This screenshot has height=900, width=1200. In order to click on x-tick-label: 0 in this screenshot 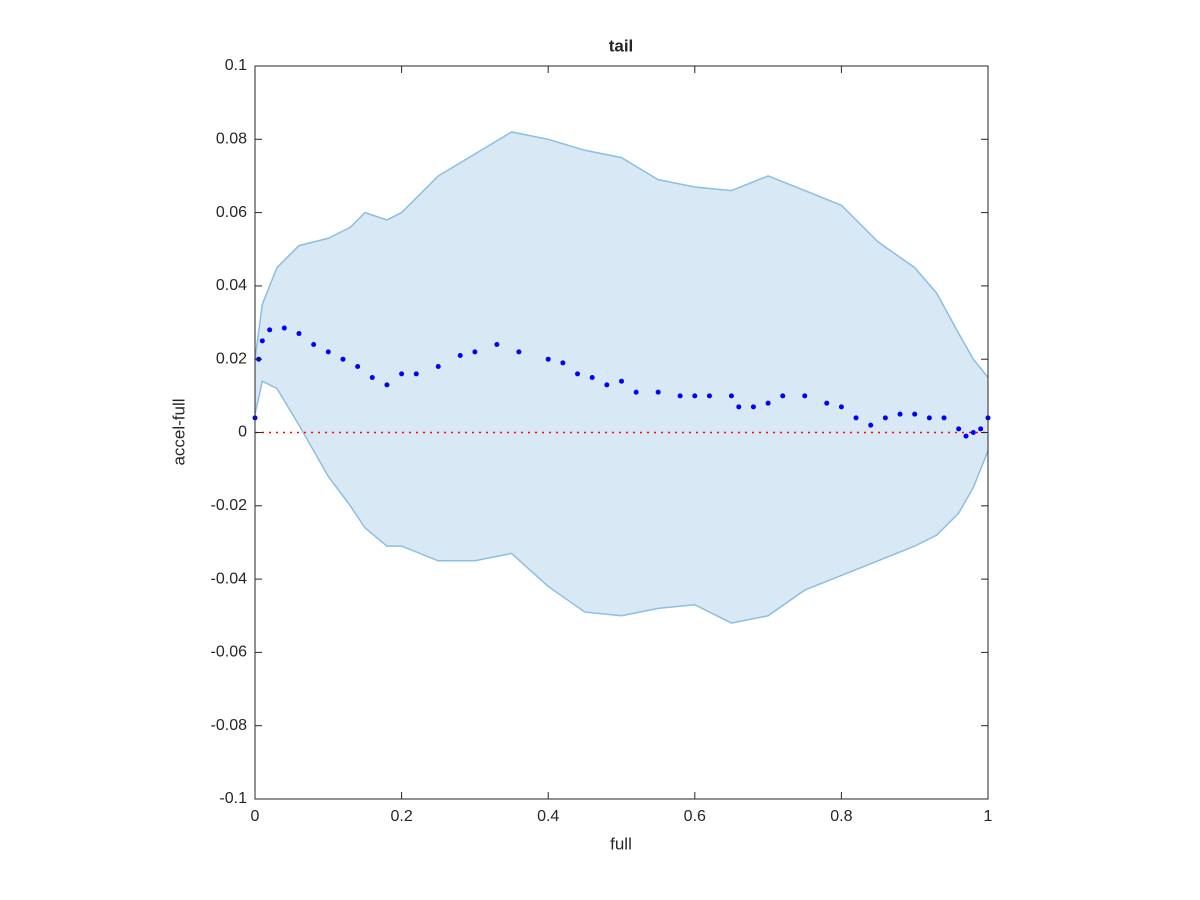, I will do `click(255, 816)`.